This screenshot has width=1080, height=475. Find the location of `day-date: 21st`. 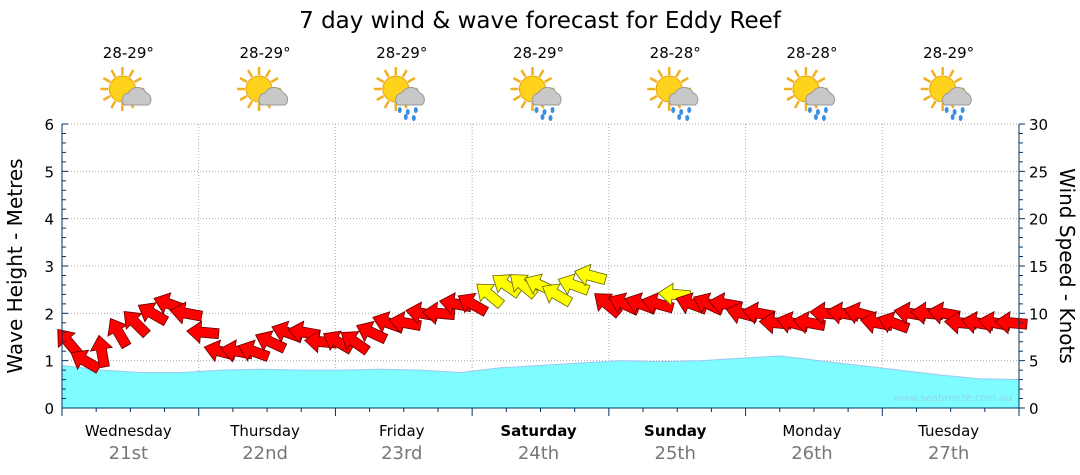

day-date: 21st is located at coordinates (128, 453).